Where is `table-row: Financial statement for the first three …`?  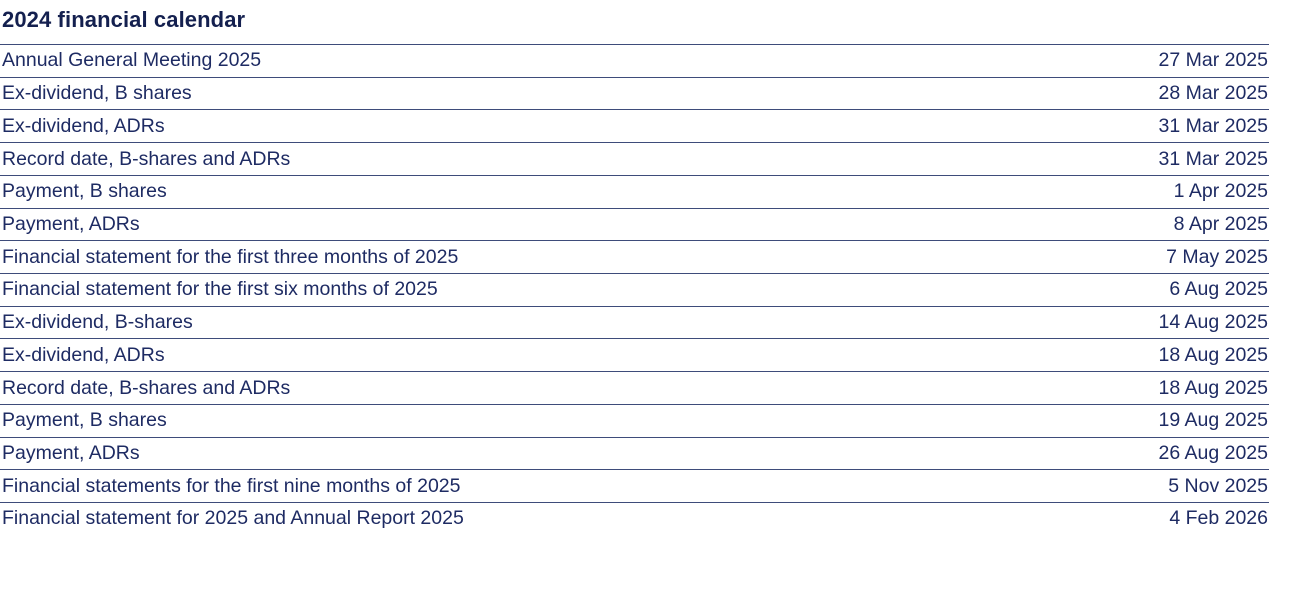
table-row: Financial statement for the first three … is located at coordinates (634, 256).